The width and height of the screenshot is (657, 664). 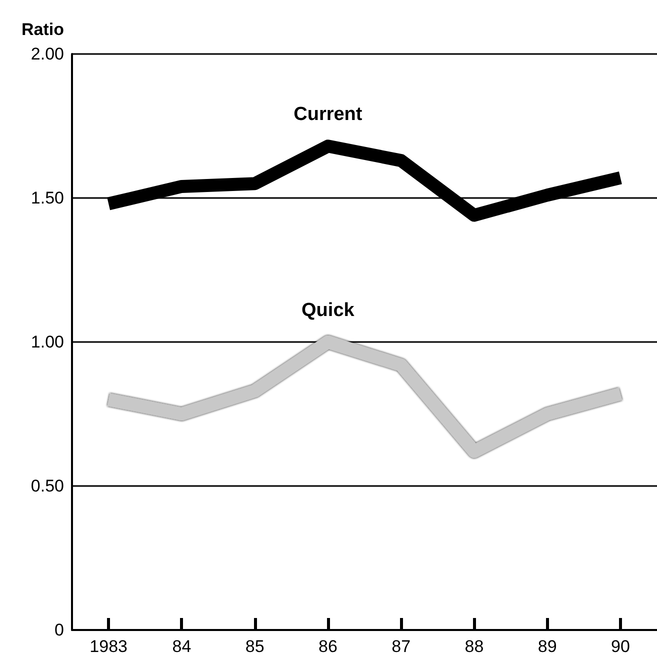 I want to click on y-tick-label: 2.00, so click(x=47, y=54).